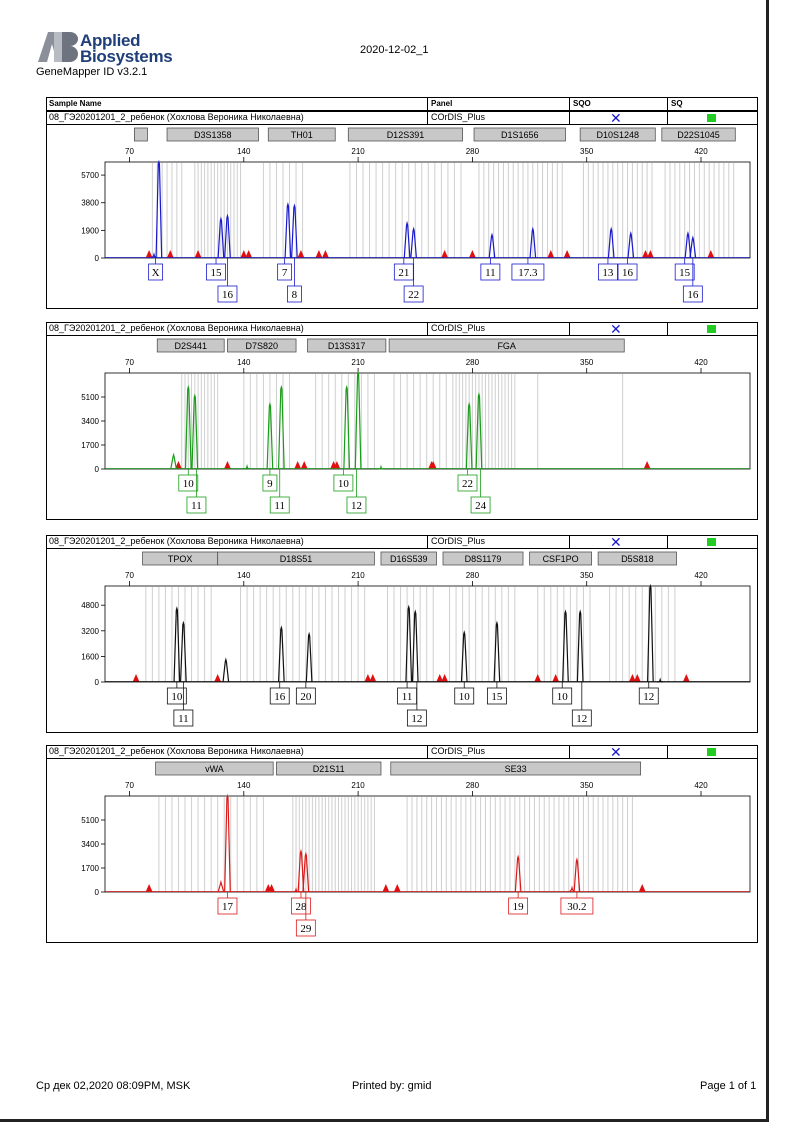 The height and width of the screenshot is (1122, 793). What do you see at coordinates (129, 362) in the screenshot?
I see `x-tick-label: 70` at bounding box center [129, 362].